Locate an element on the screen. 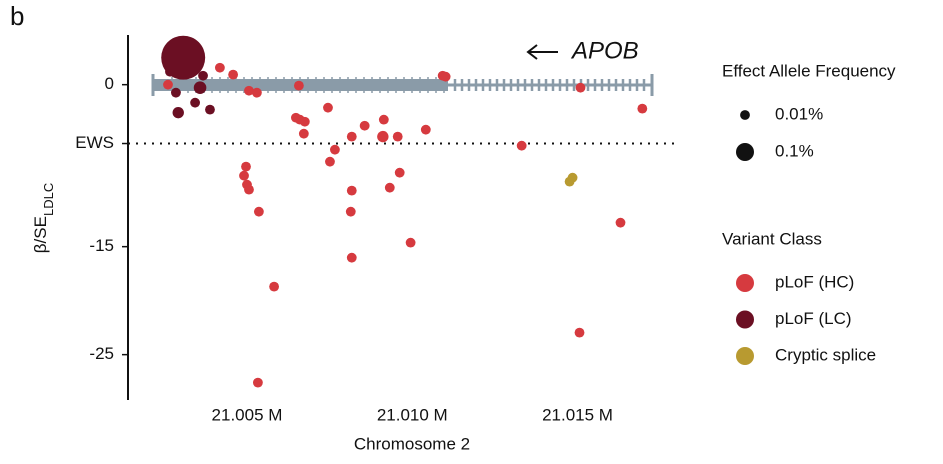 The image size is (943, 464). size-legend-label: 0.01% is located at coordinates (799, 113).